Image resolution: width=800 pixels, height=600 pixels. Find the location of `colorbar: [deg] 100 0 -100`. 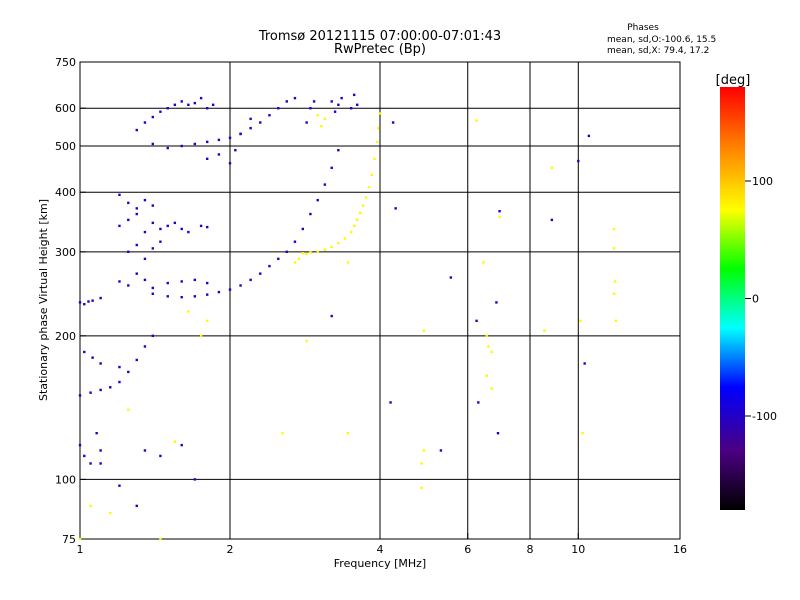

colorbar: [deg] 100 0 -100 is located at coordinates (746, 291).